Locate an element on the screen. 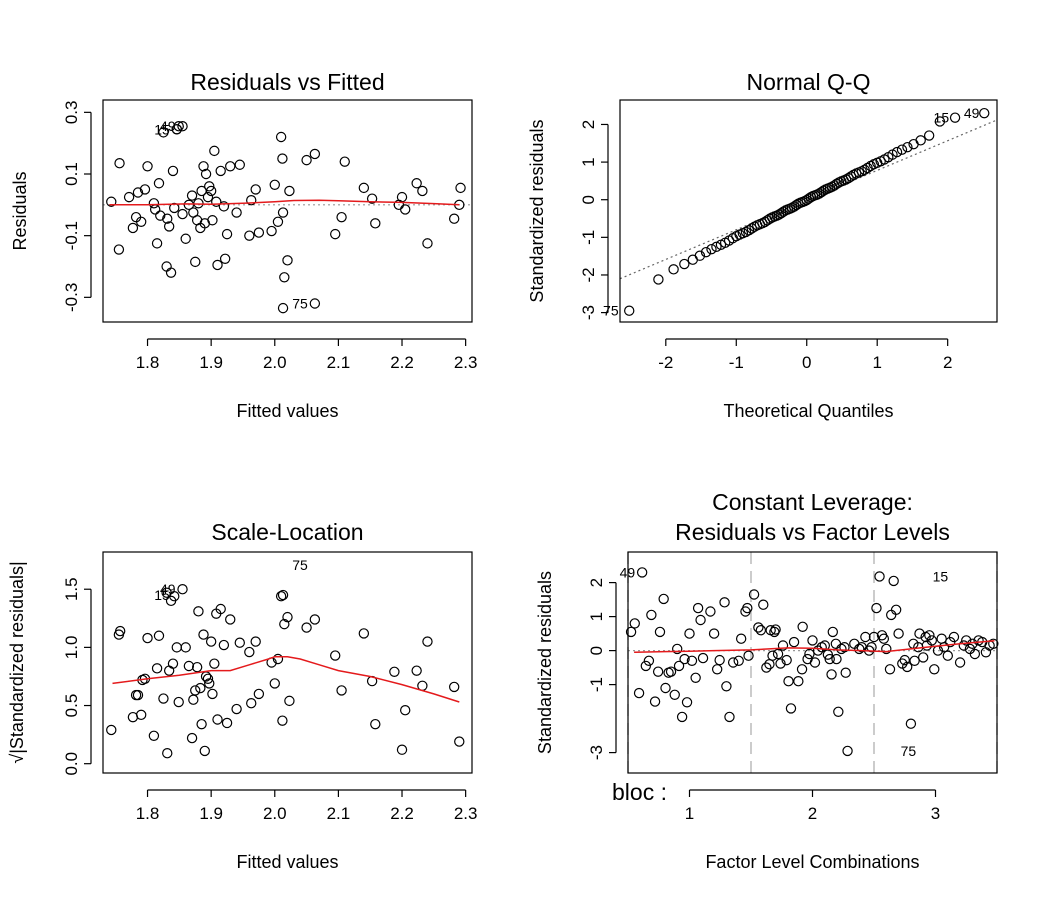 The height and width of the screenshot is (900, 1050). x-tick-label: 0 is located at coordinates (806, 362).